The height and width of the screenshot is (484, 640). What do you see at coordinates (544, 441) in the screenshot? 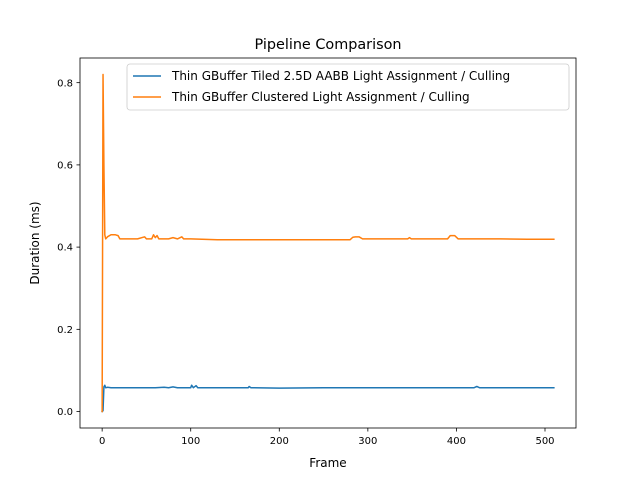
I see `x-tick-label-5: 500` at bounding box center [544, 441].